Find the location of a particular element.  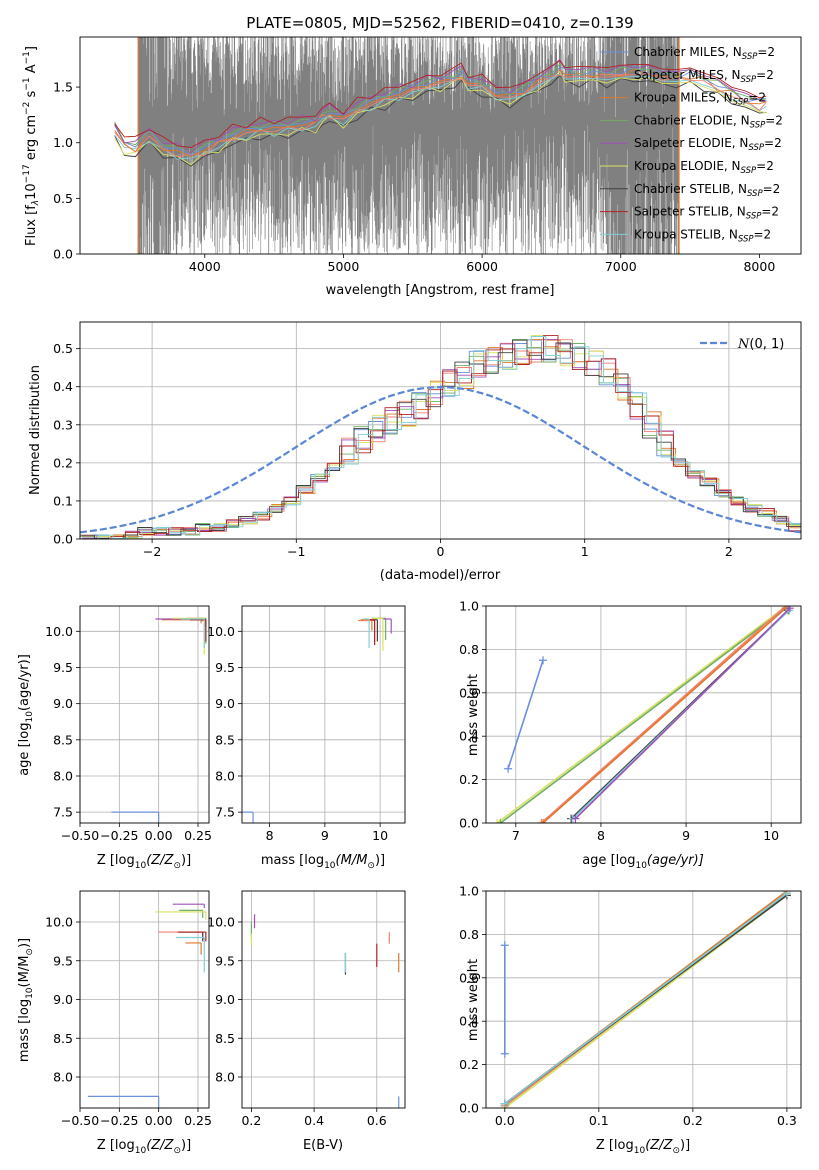

label-part: ] is located at coordinates (31, 48).